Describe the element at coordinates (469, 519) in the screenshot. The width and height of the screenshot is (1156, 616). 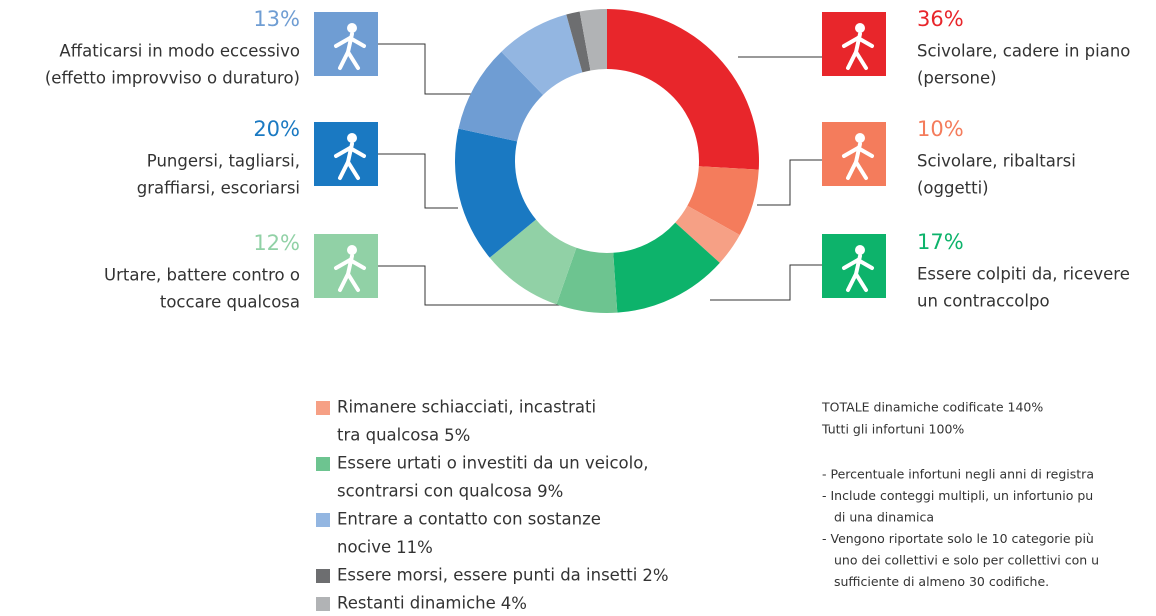
I see `legend-label: Entrare a contatto con sostanze` at that location.